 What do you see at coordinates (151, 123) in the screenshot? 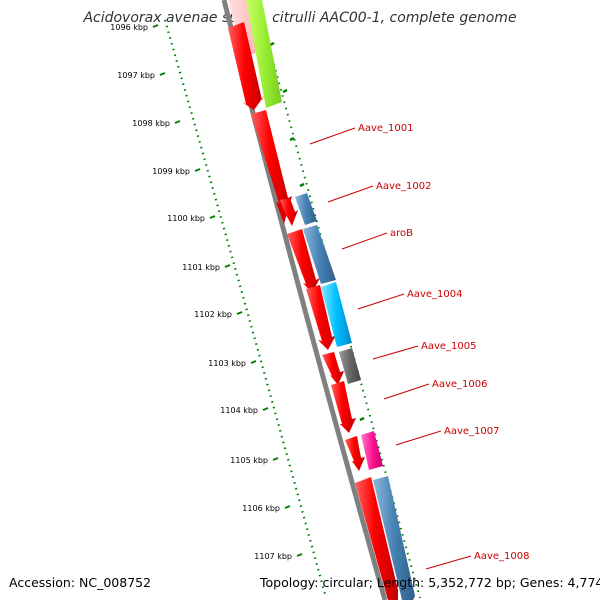
I see `kbp-label: 1098 kbp` at bounding box center [151, 123].